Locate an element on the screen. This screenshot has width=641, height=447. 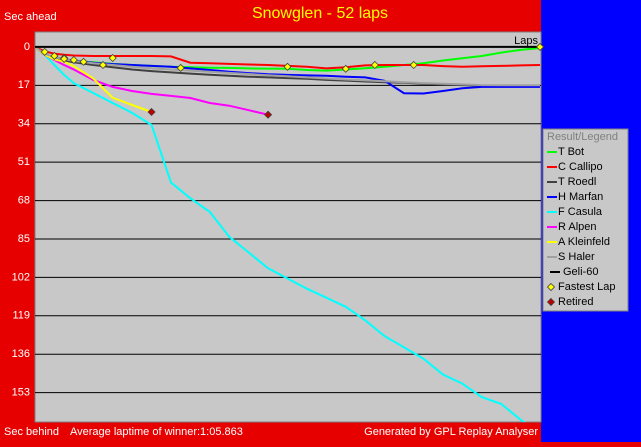
legend-label: C Callipo is located at coordinates (580, 167).